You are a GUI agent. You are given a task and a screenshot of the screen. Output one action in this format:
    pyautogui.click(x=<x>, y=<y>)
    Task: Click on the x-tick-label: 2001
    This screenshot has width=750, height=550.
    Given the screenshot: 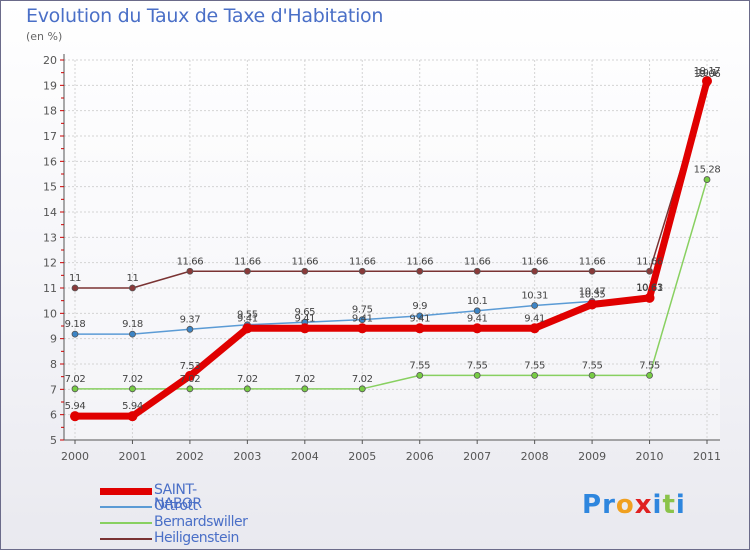 What is the action you would take?
    pyautogui.click(x=132, y=456)
    